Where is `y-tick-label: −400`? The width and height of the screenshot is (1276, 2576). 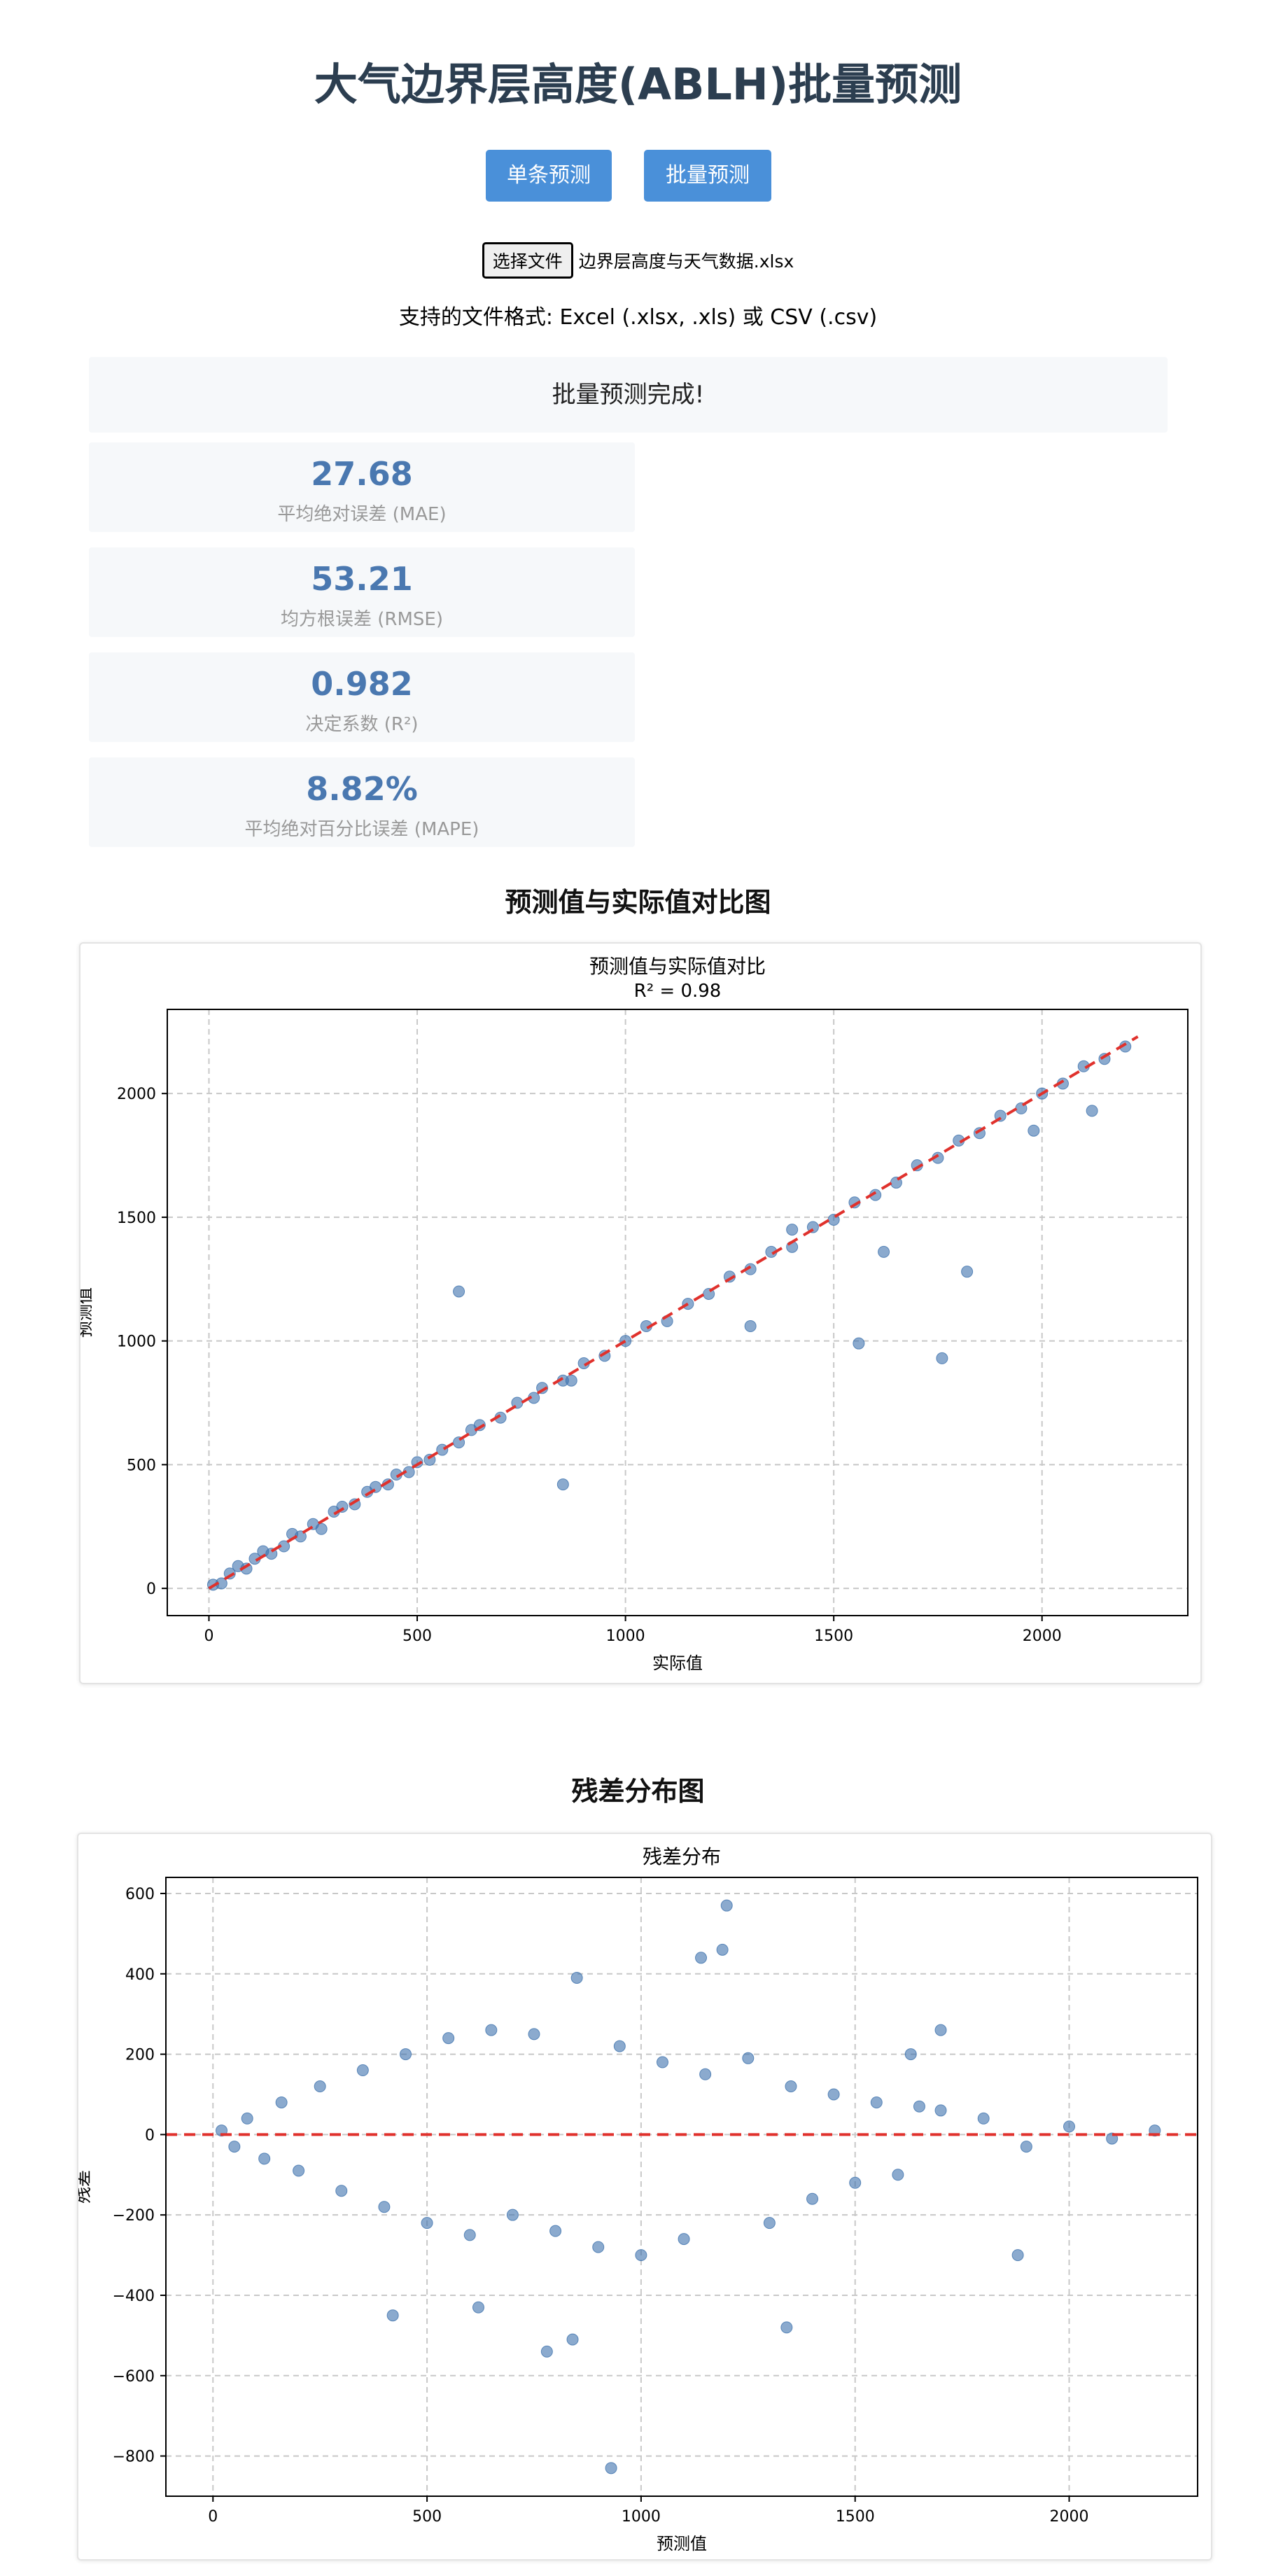 y-tick-label: −400 is located at coordinates (134, 2296).